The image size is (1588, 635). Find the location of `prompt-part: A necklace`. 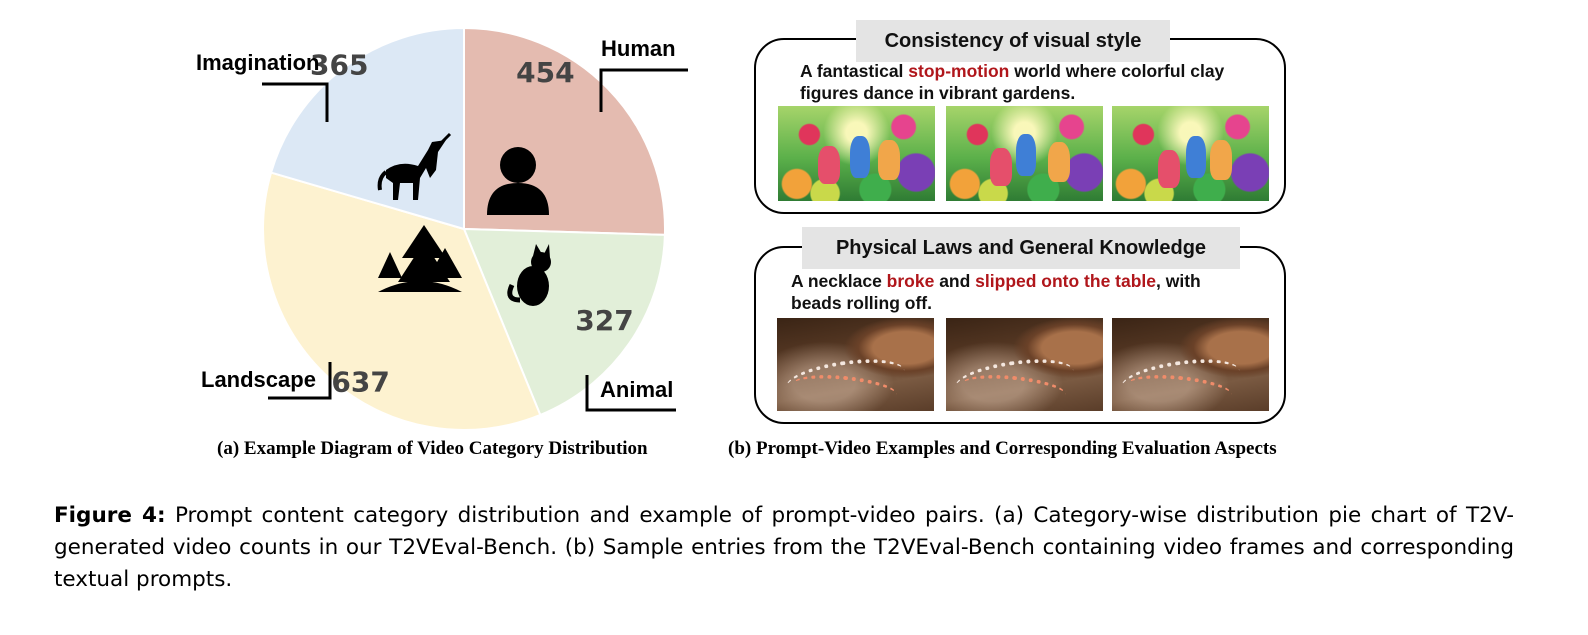

prompt-part: A necklace is located at coordinates (839, 281).